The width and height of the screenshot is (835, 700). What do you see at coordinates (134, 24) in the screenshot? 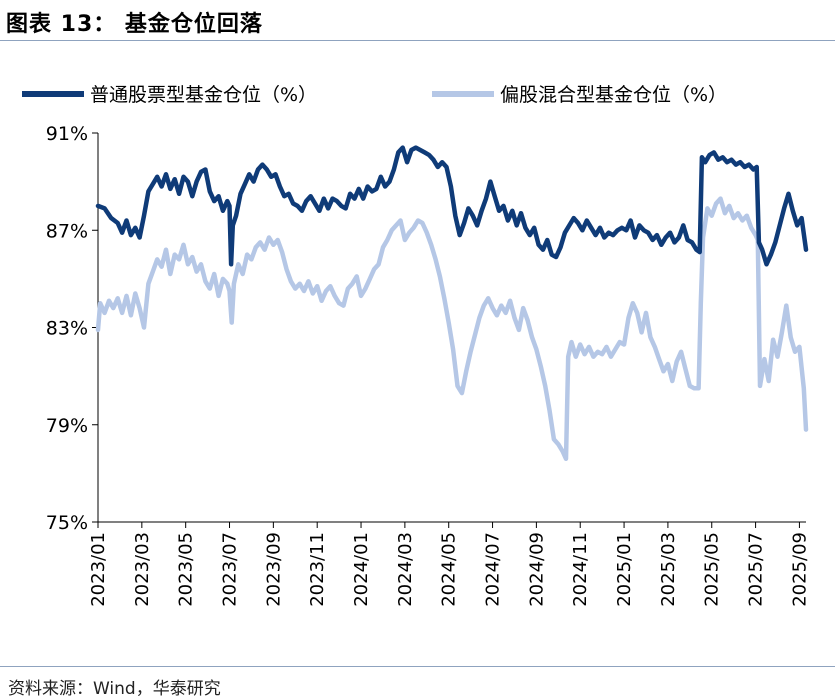
I see `figure-title: 图表 13： 基金仓位回落` at bounding box center [134, 24].